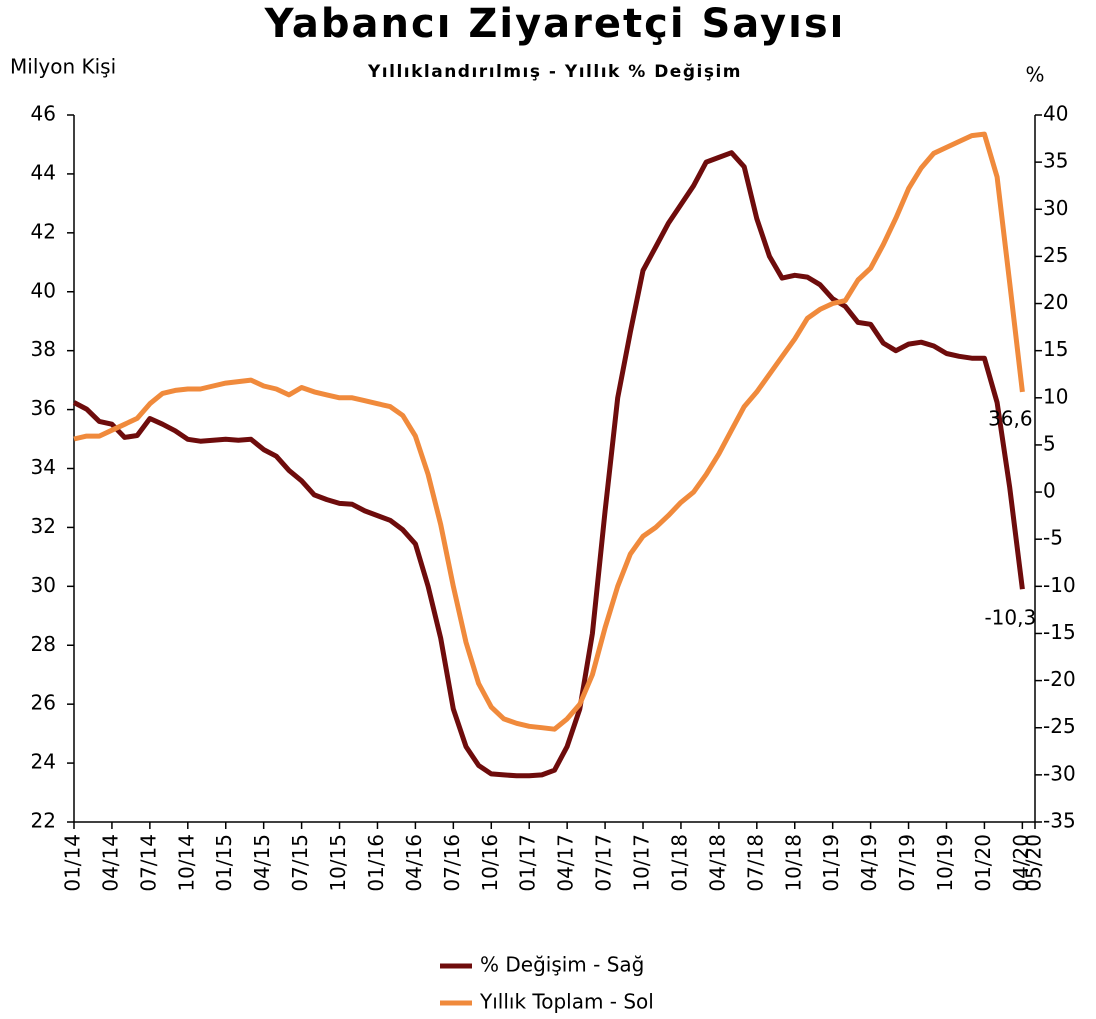  I want to click on y2-tick-label: 35, so click(1055, 161).